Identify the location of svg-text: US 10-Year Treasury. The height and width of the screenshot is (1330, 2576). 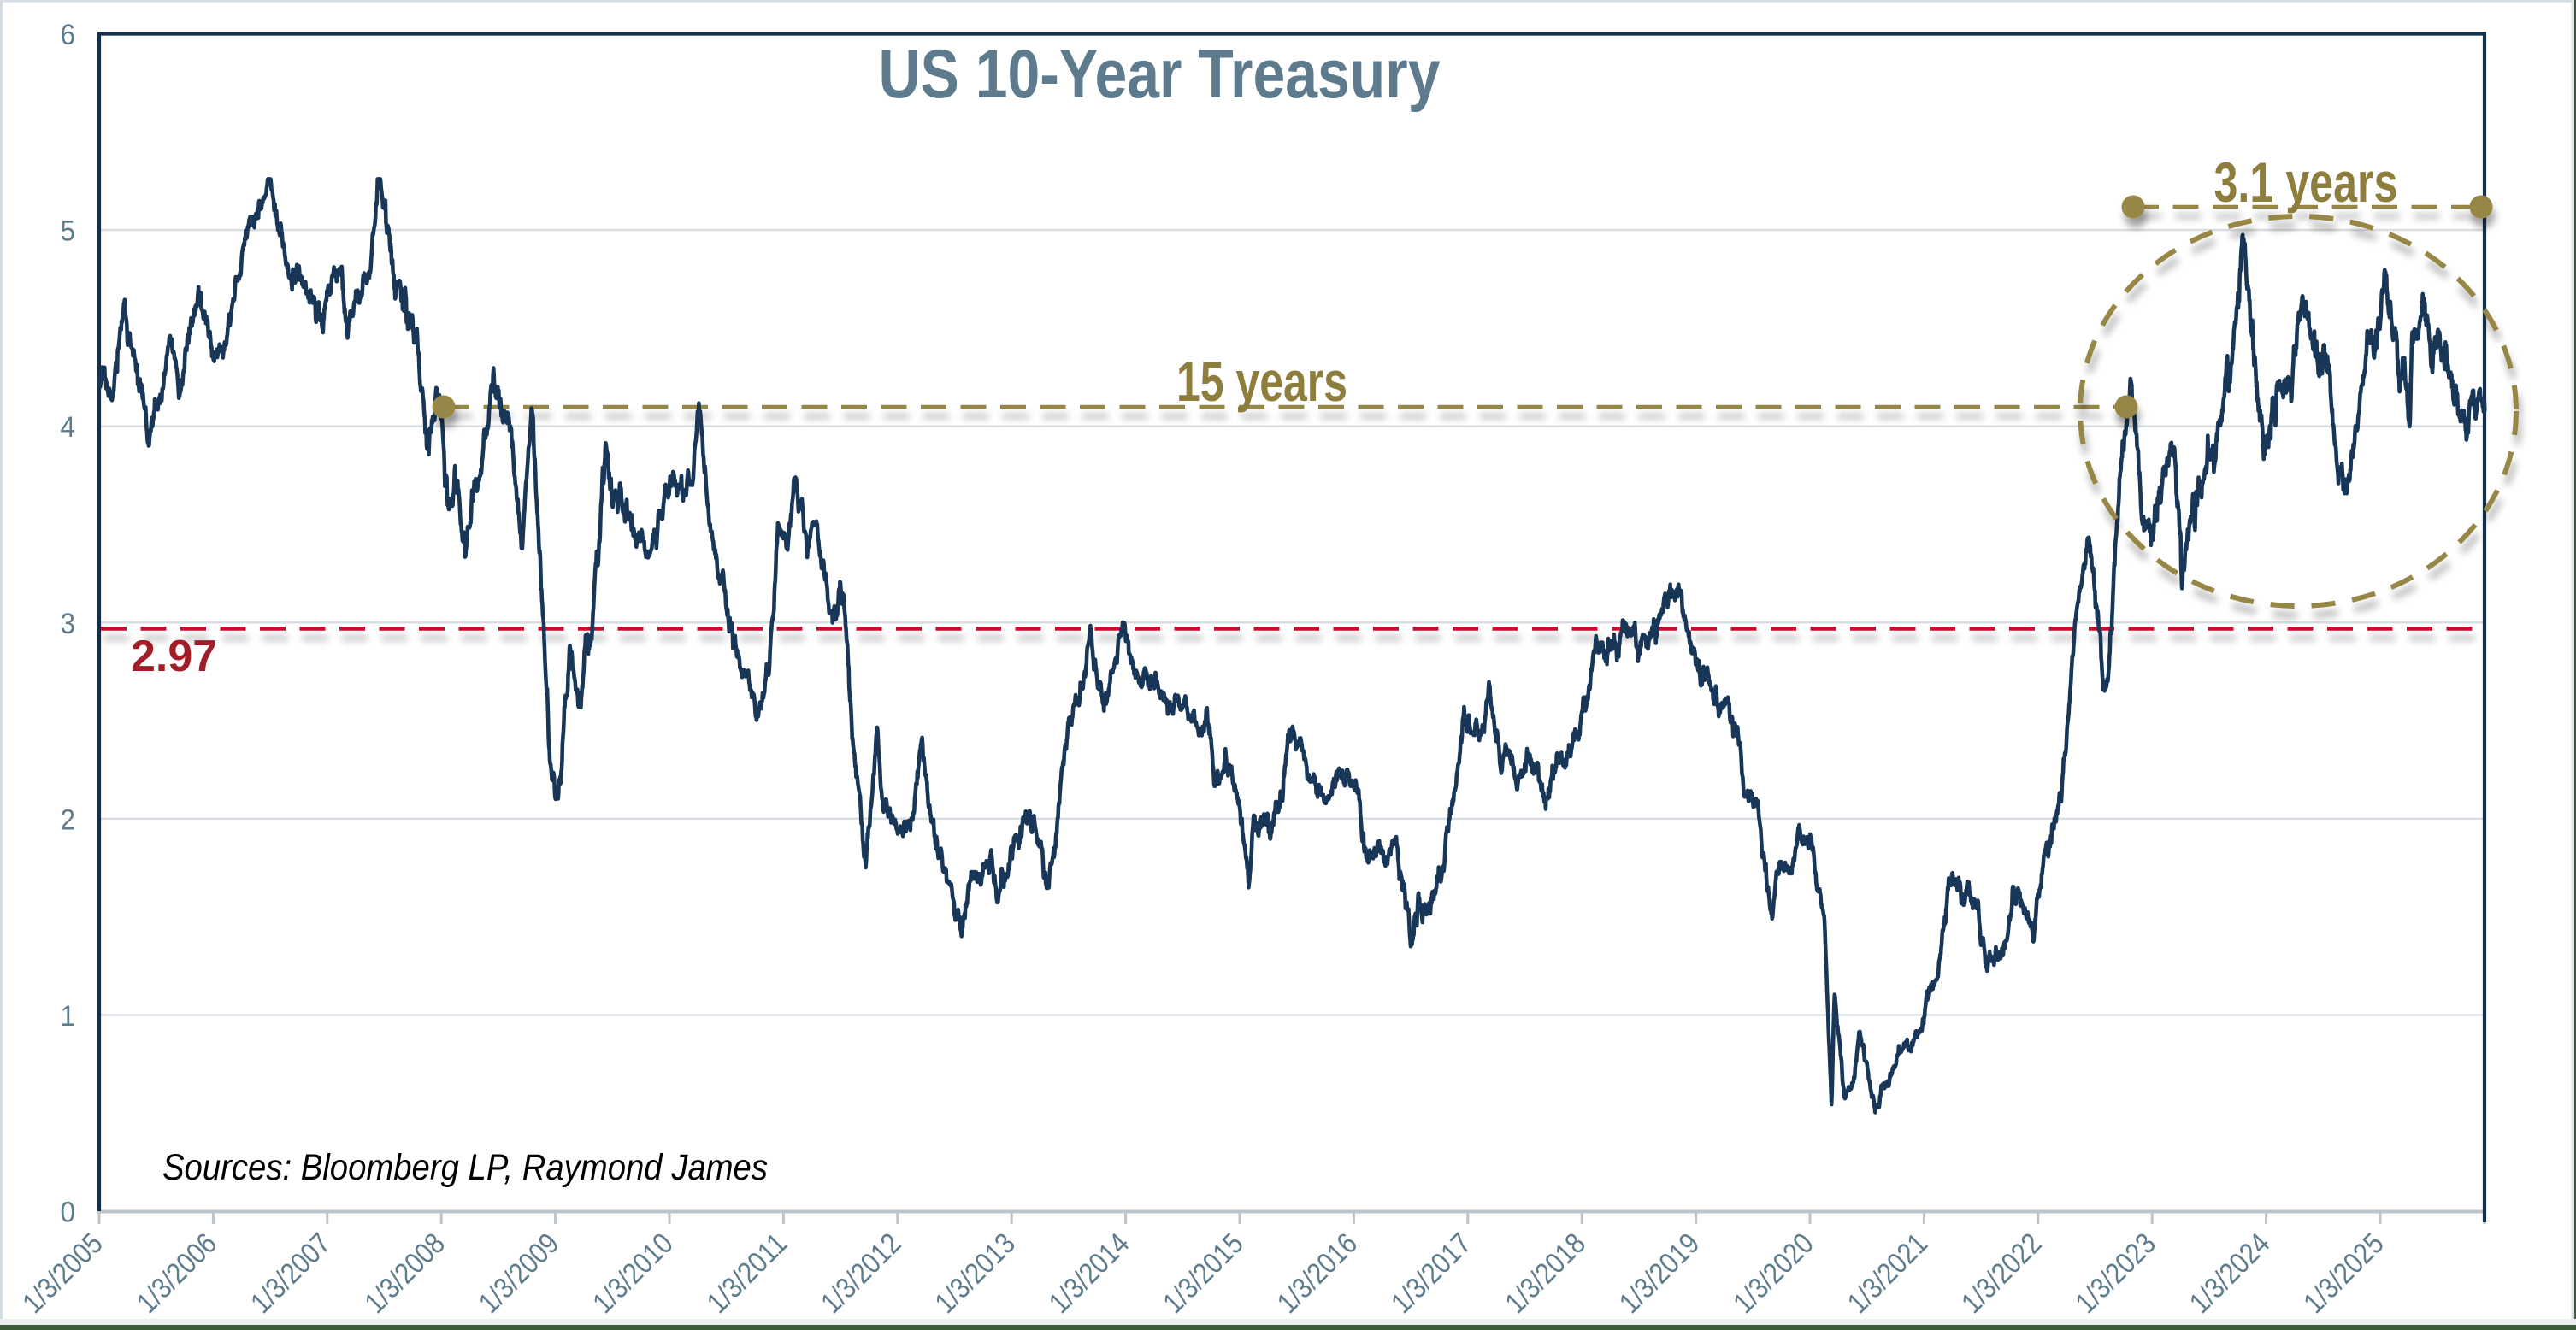
(1160, 74).